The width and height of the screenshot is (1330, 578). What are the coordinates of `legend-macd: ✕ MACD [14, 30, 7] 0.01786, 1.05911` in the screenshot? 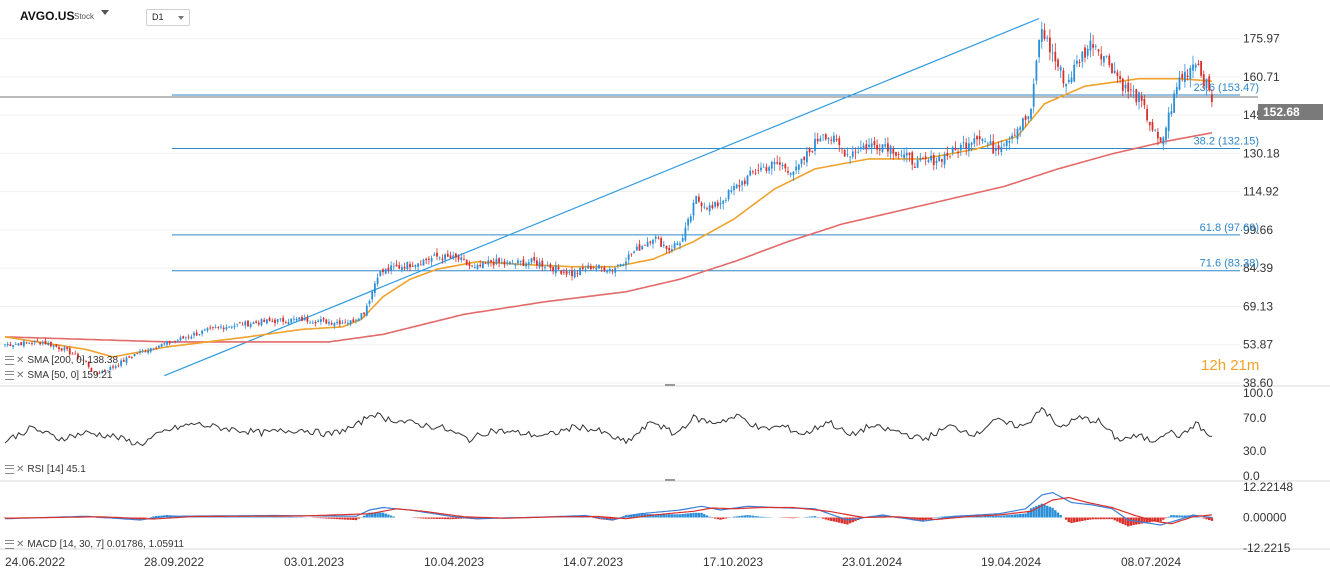 It's located at (94, 544).